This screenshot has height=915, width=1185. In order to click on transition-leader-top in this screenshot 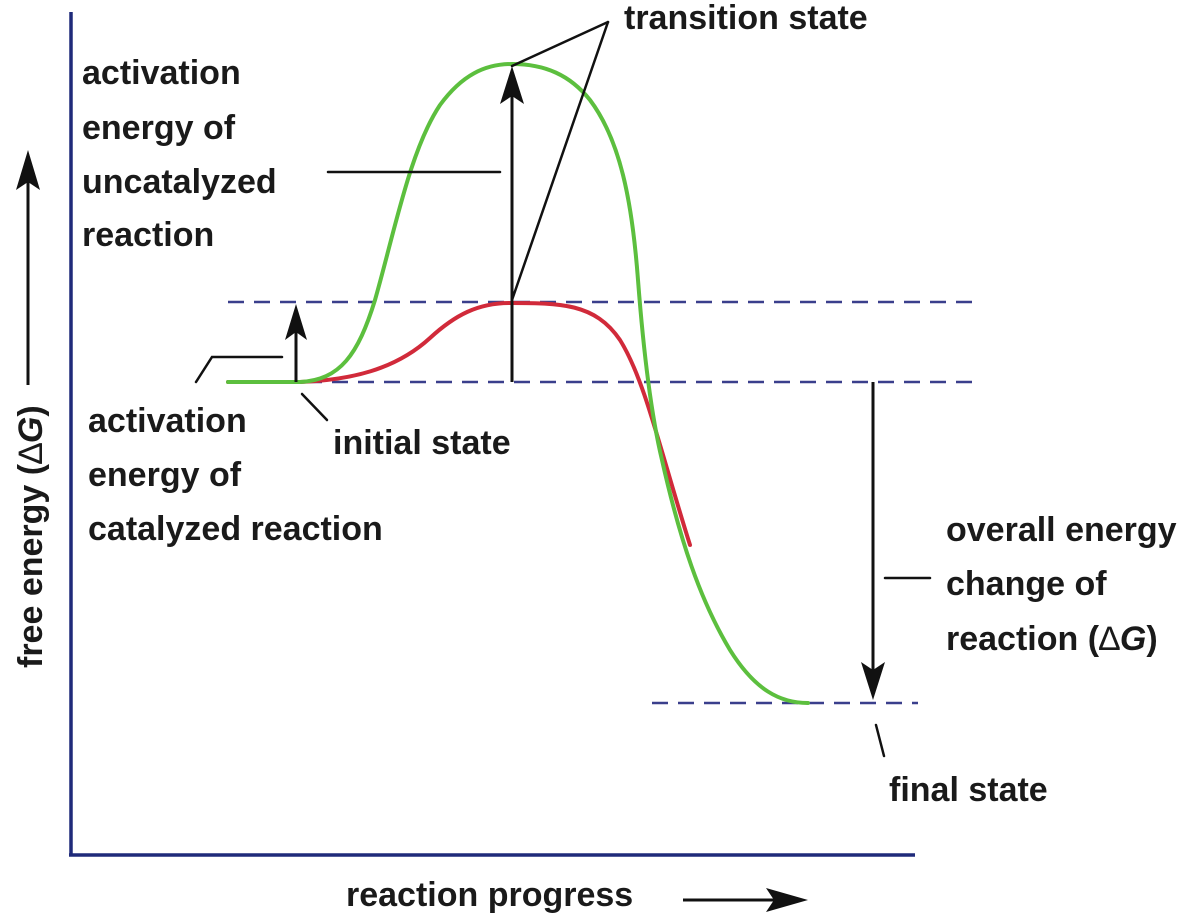, I will do `click(560, 44)`.